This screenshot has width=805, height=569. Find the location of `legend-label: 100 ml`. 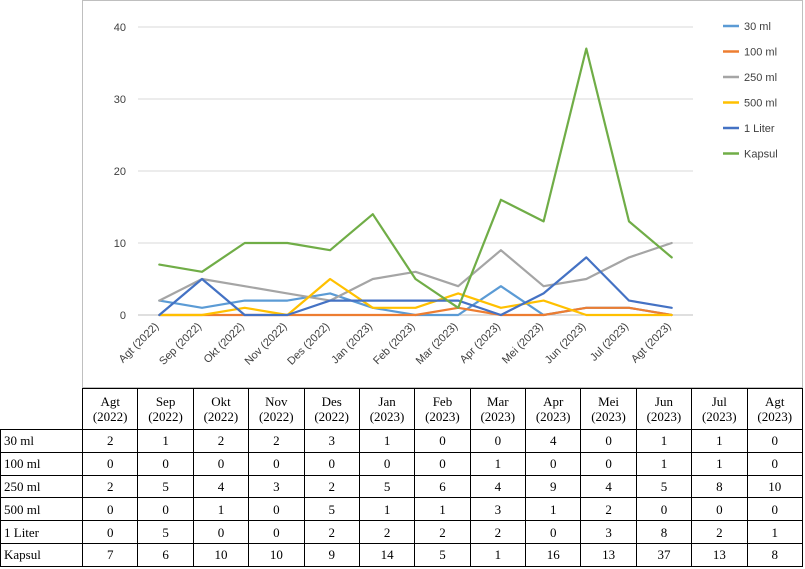

legend-label: 100 ml is located at coordinates (760, 53).